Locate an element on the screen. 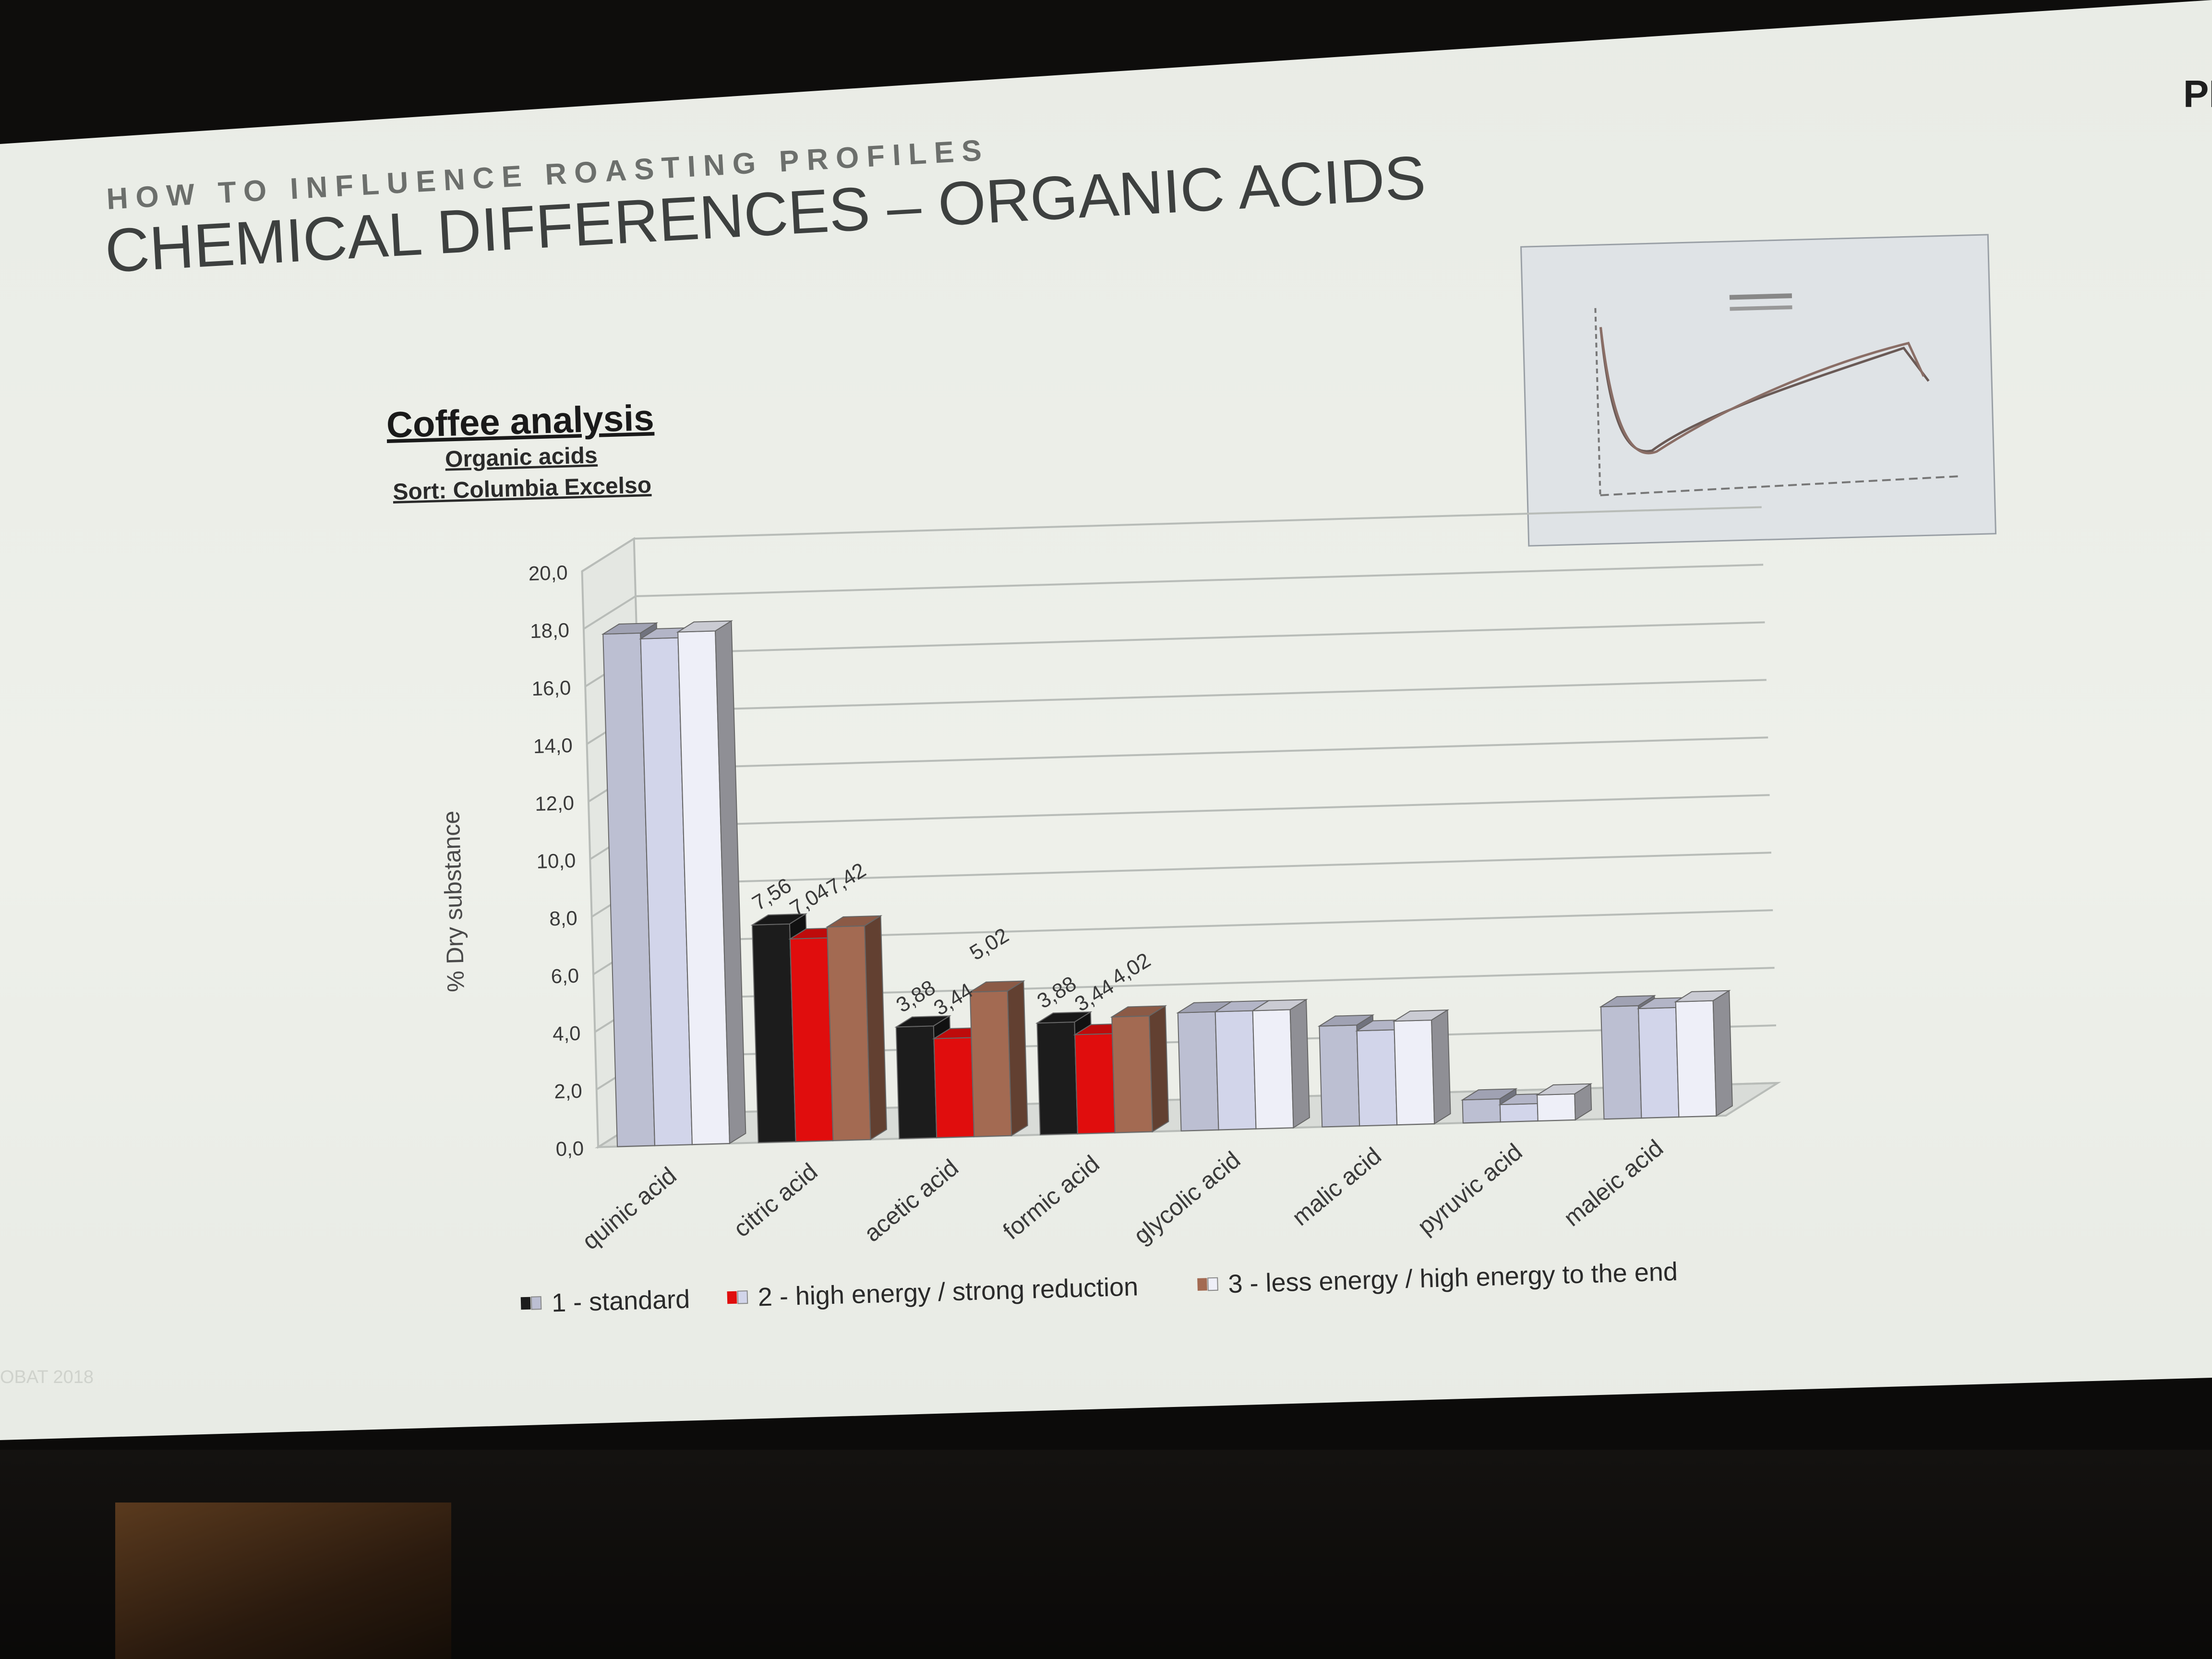 The image size is (2212, 1659). footer-copyright: OBAT 2018 is located at coordinates (47, 1377).